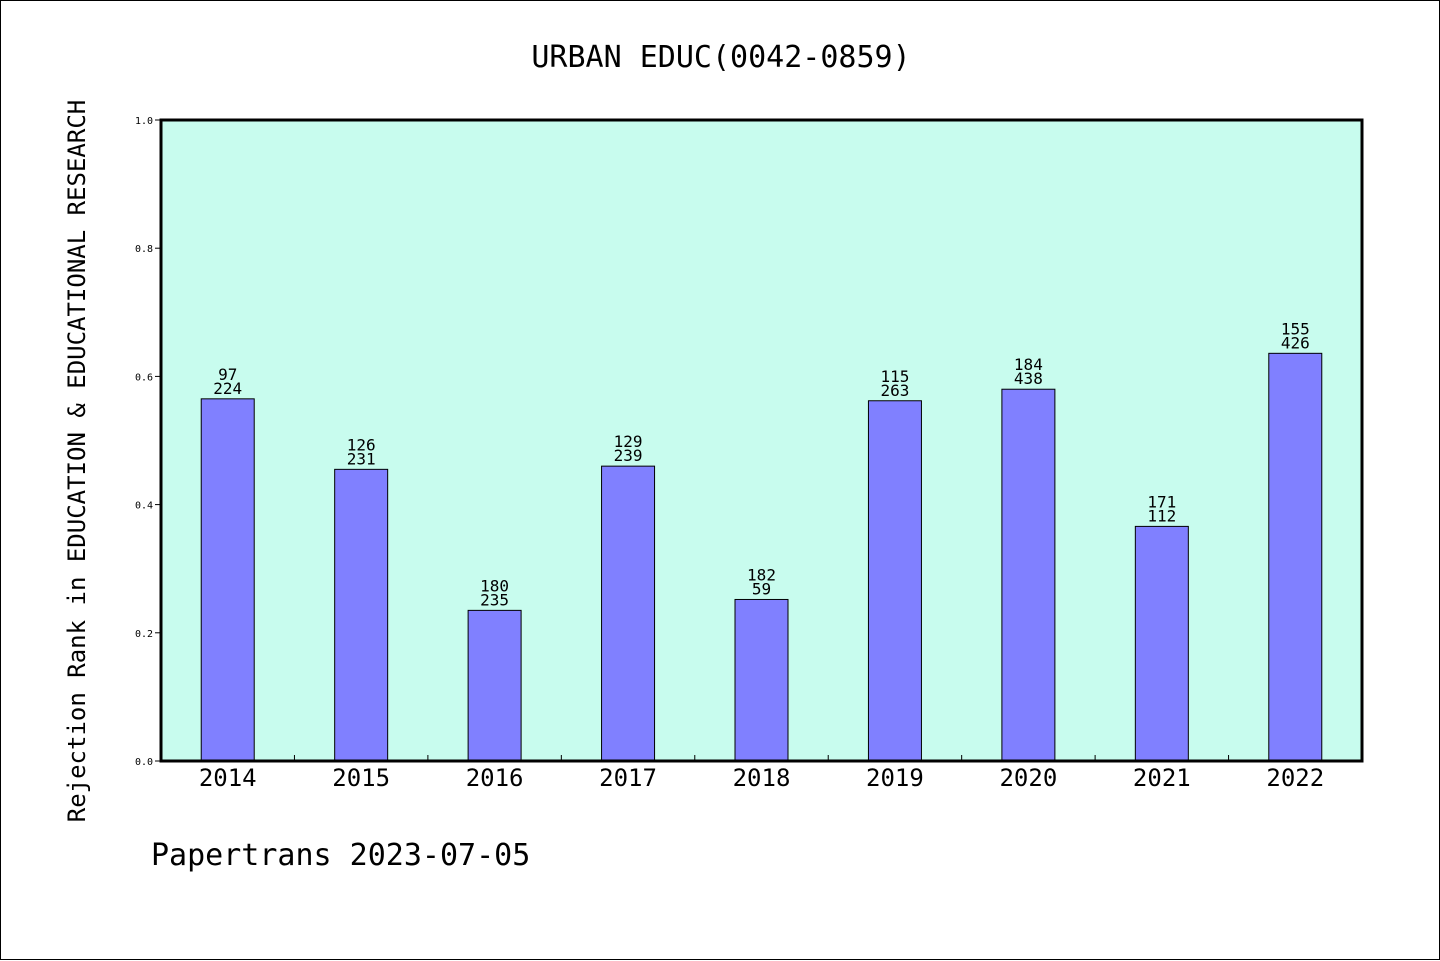  What do you see at coordinates (762, 778) in the screenshot?
I see `x-tick-label: 2018` at bounding box center [762, 778].